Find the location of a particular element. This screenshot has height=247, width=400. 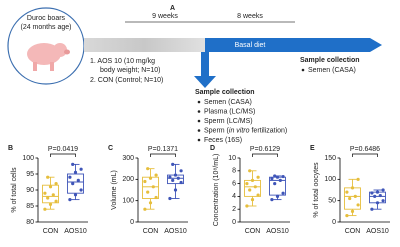

box is located at coordinates (75, 183).